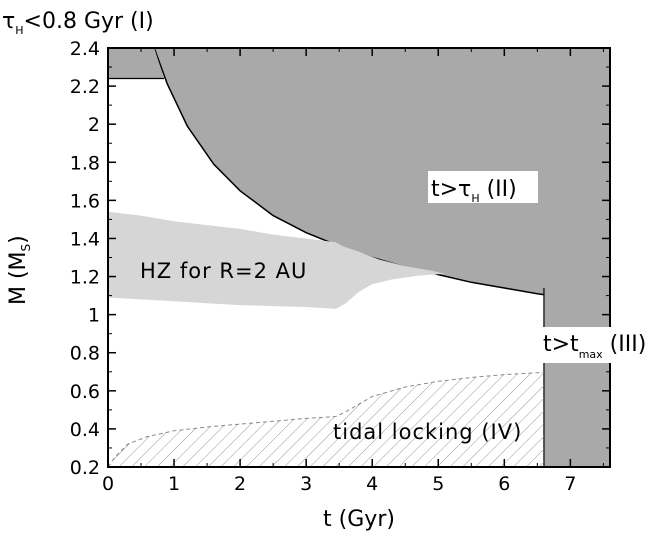 Image resolution: width=652 pixels, height=535 pixels. Describe the element at coordinates (85, 49) in the screenshot. I see `y-tick-label: 2.4` at that location.